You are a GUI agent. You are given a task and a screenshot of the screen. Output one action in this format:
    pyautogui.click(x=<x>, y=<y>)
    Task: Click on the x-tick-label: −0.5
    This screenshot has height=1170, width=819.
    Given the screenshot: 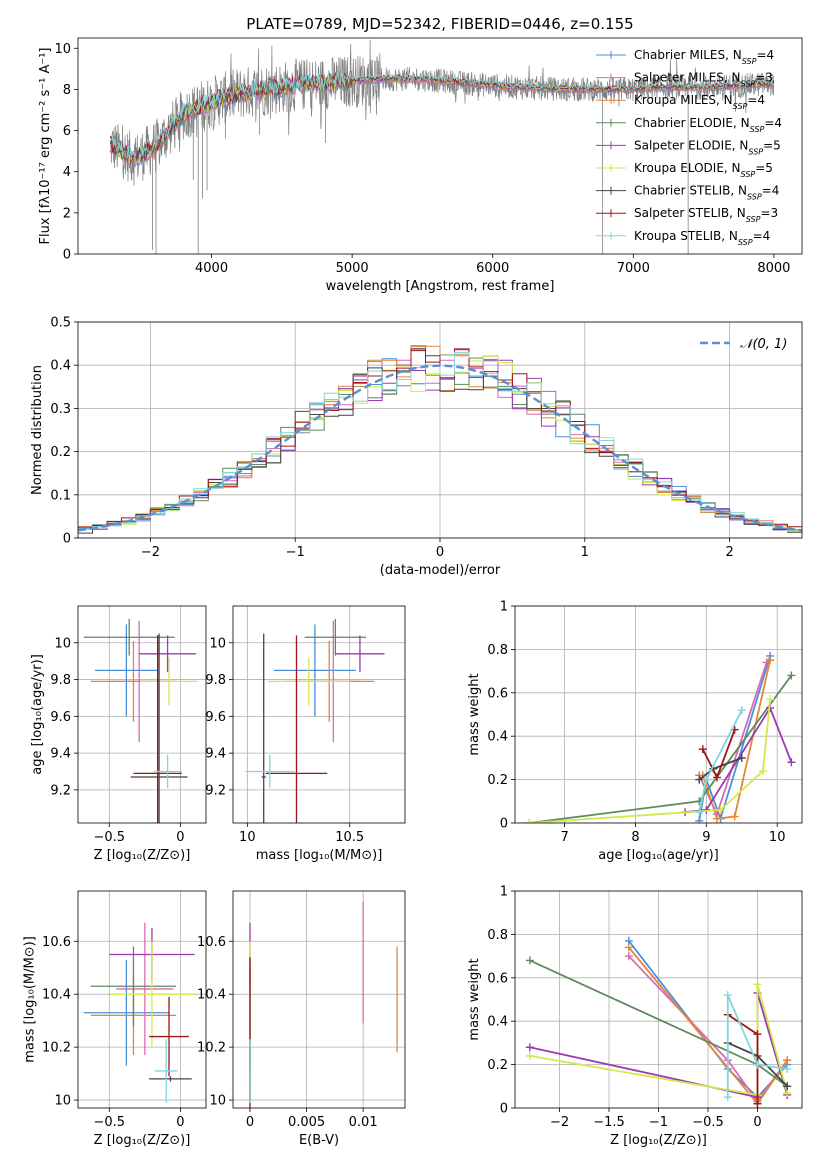 What is the action you would take?
    pyautogui.click(x=708, y=1122)
    